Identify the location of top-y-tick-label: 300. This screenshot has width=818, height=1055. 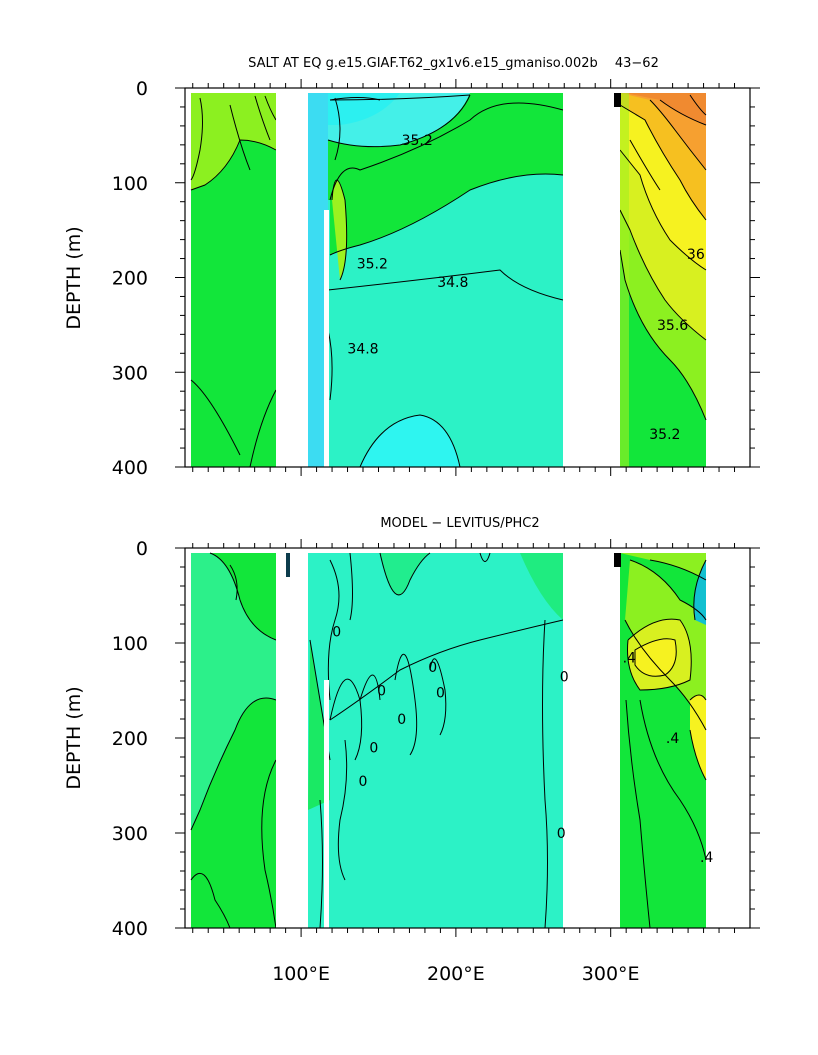
(130, 373).